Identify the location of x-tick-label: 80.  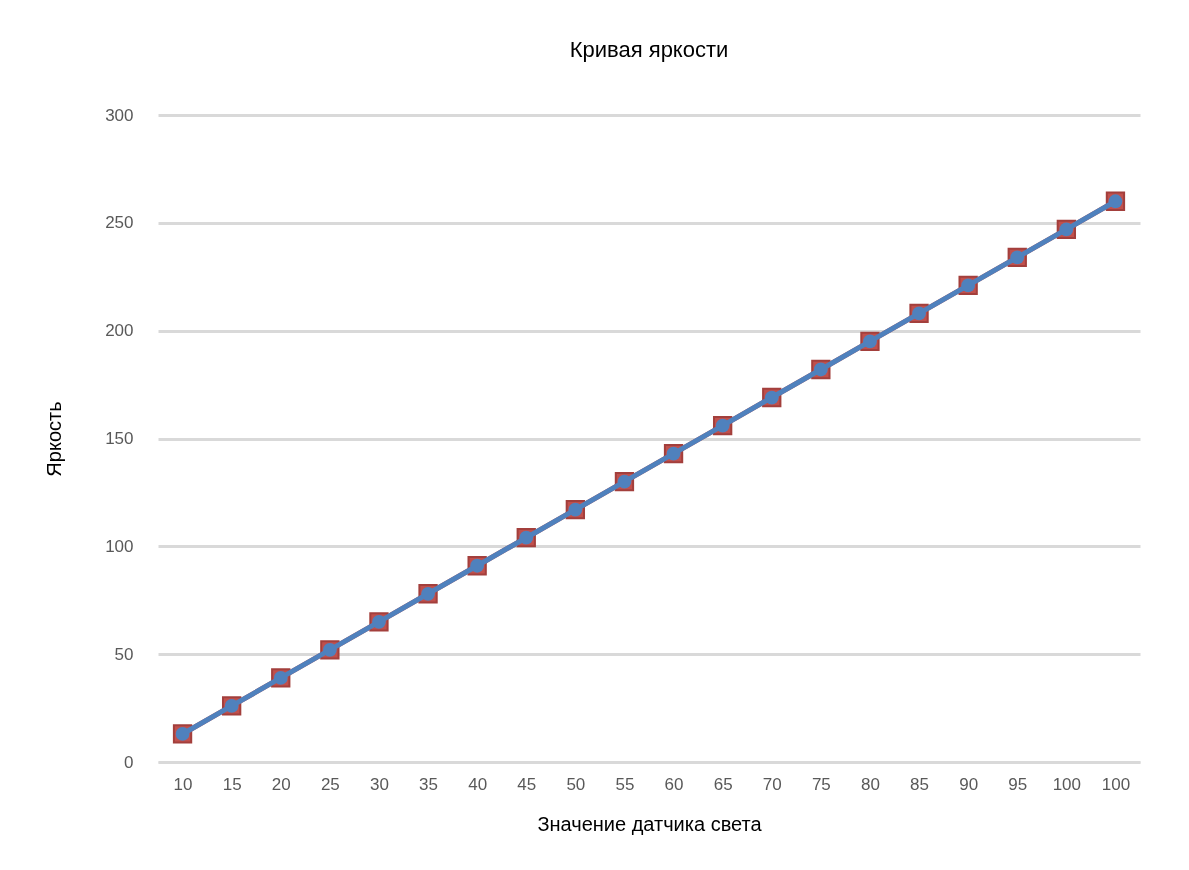
(870, 784).